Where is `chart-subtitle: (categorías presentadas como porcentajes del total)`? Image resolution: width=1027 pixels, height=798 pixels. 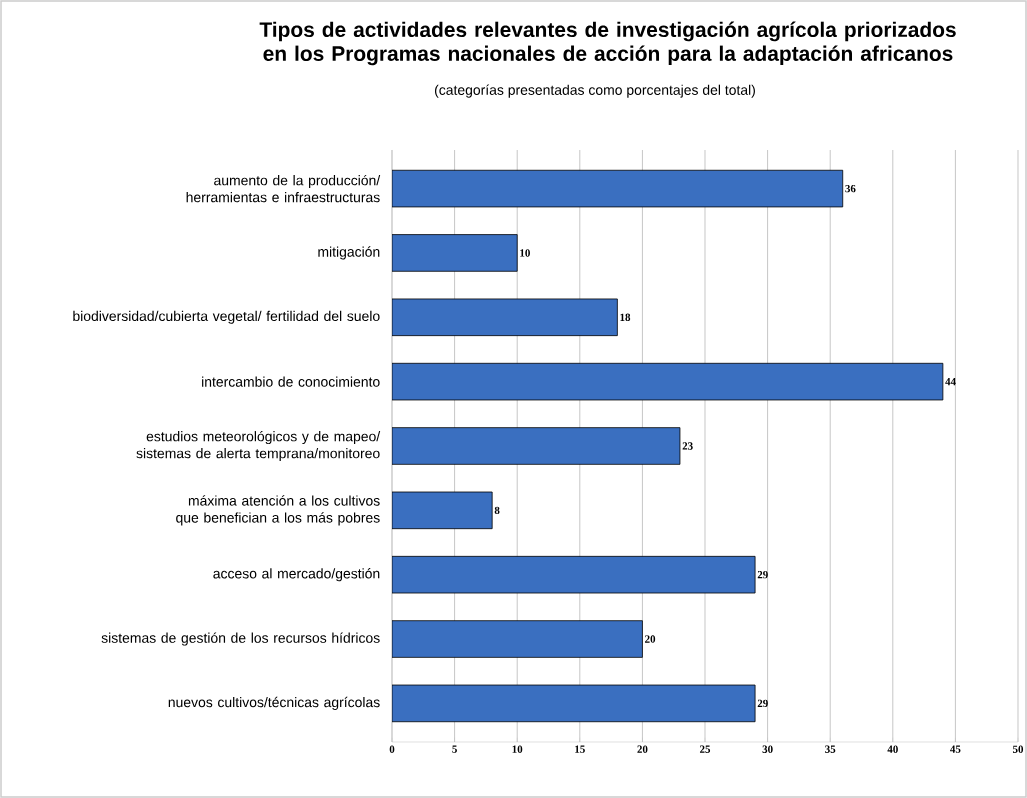 chart-subtitle: (categorías presentadas como porcentajes del total) is located at coordinates (594, 91).